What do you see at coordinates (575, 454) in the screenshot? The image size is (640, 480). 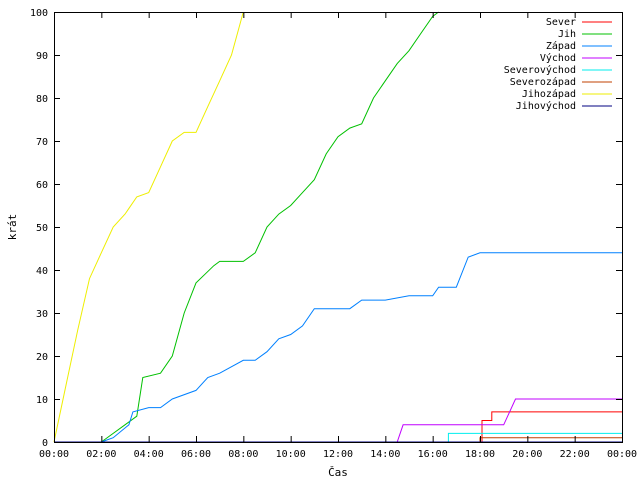 I see `x-tick-label: 22:00` at bounding box center [575, 454].